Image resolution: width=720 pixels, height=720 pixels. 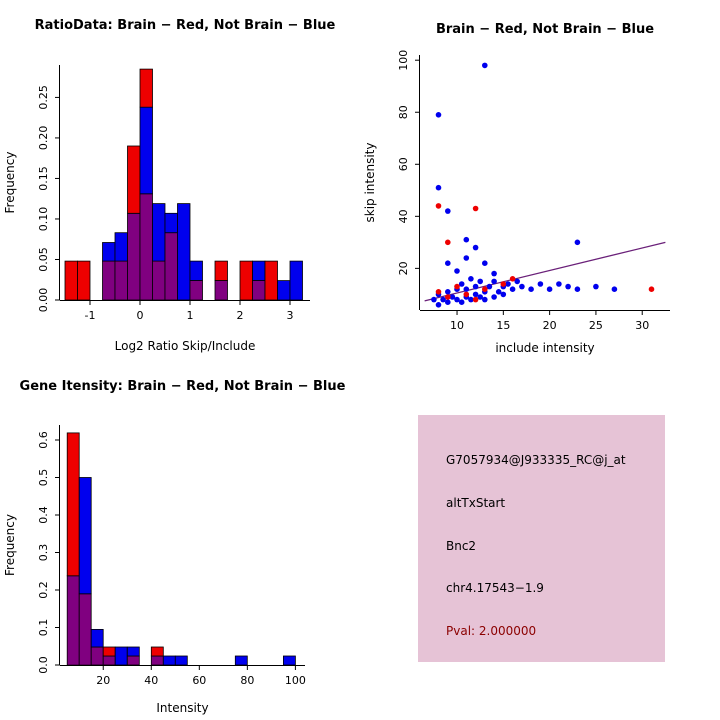 What do you see at coordinates (185, 25) in the screenshot?
I see `ratio_hist-title: RatioData: Brain − Red, Not Brain − Blue` at bounding box center [185, 25].